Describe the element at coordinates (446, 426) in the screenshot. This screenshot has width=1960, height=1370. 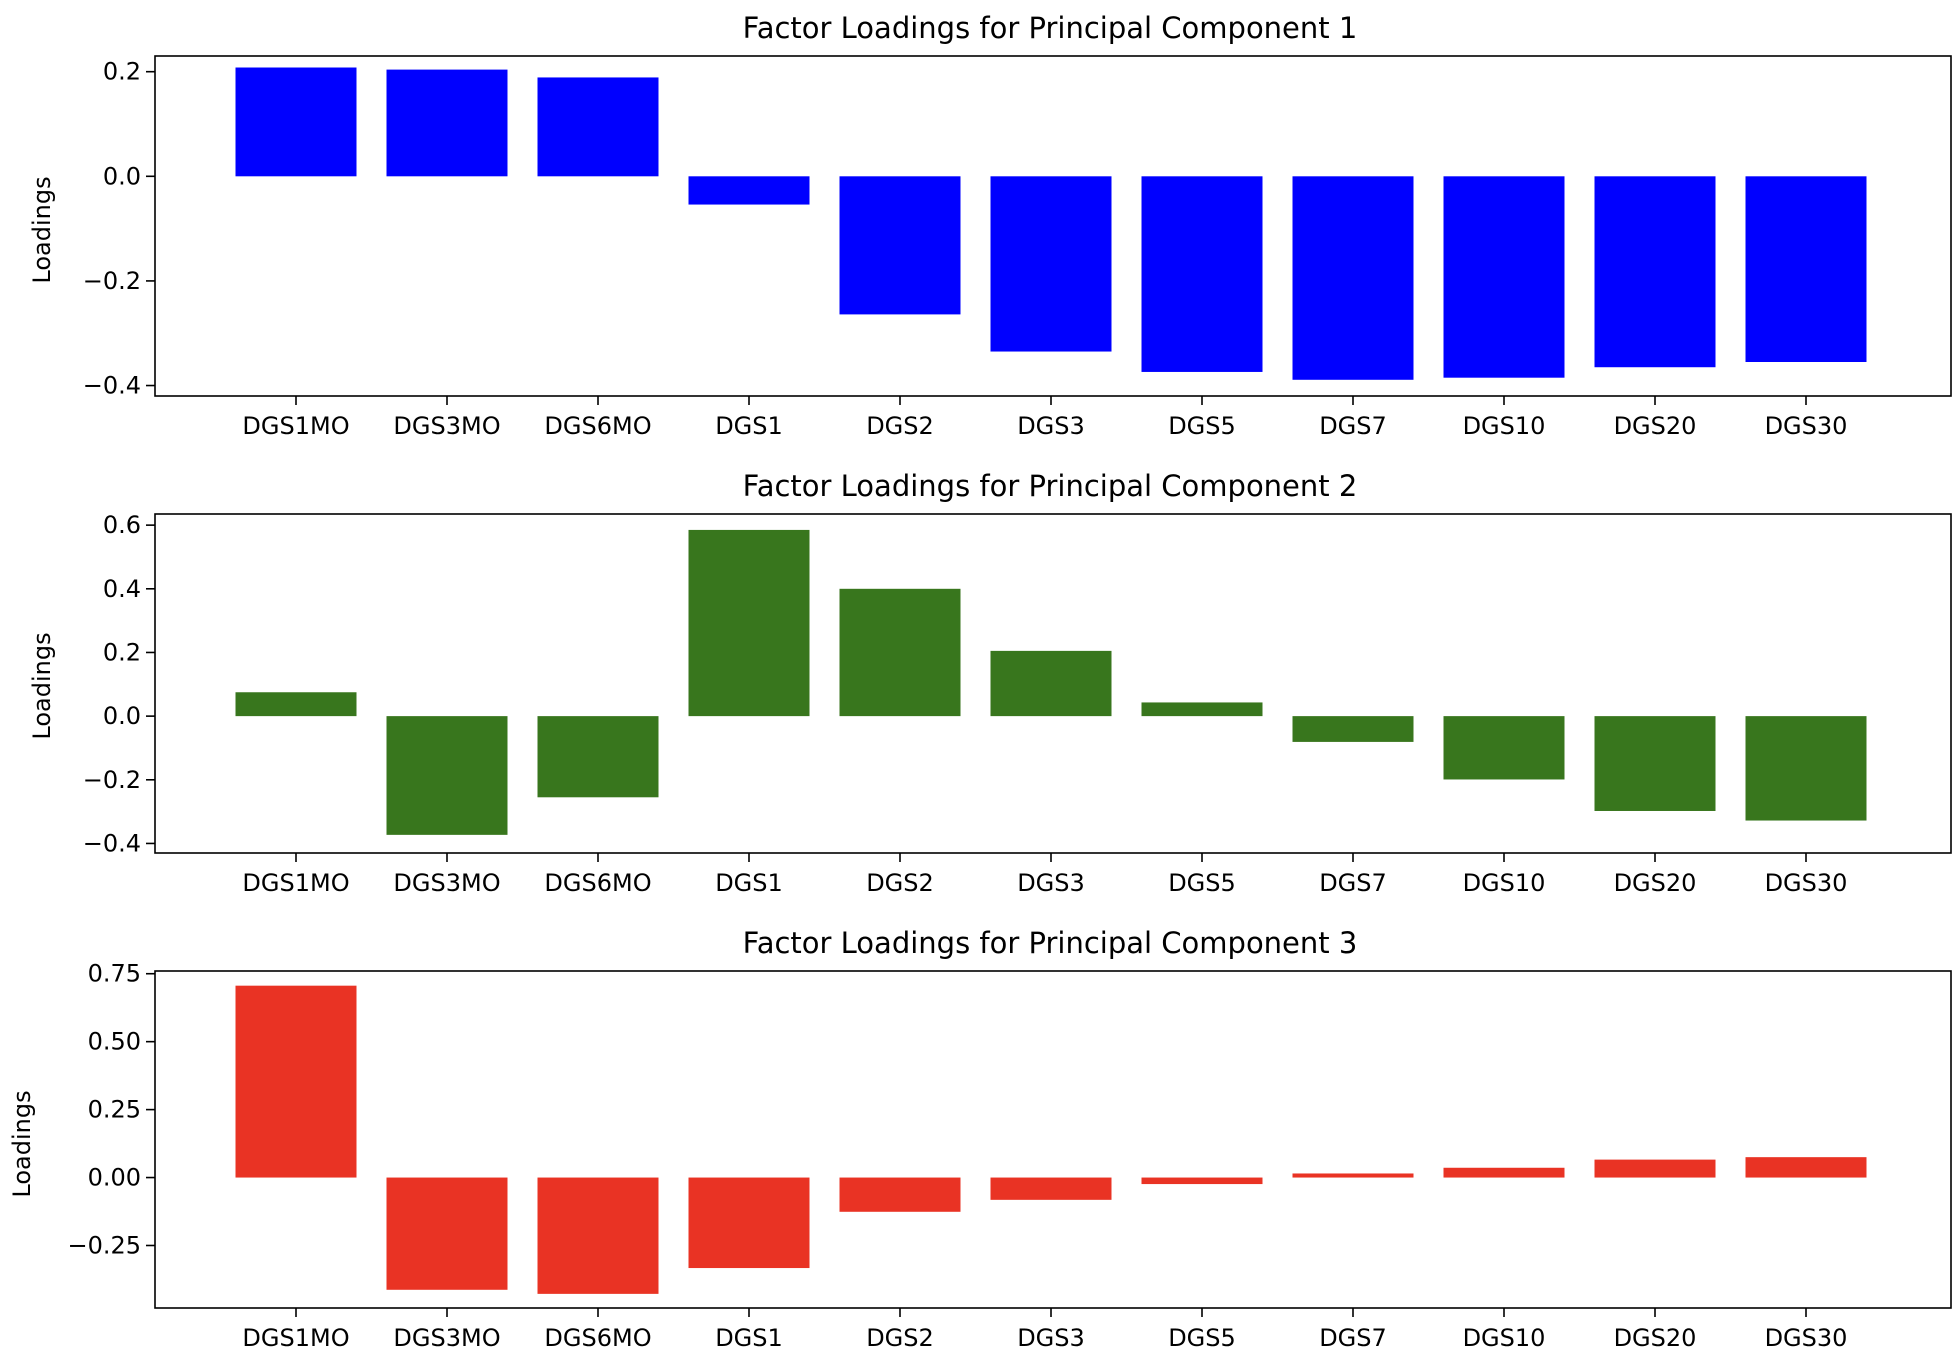
I see `pc1-x-tick-label: DGS3MO` at that location.